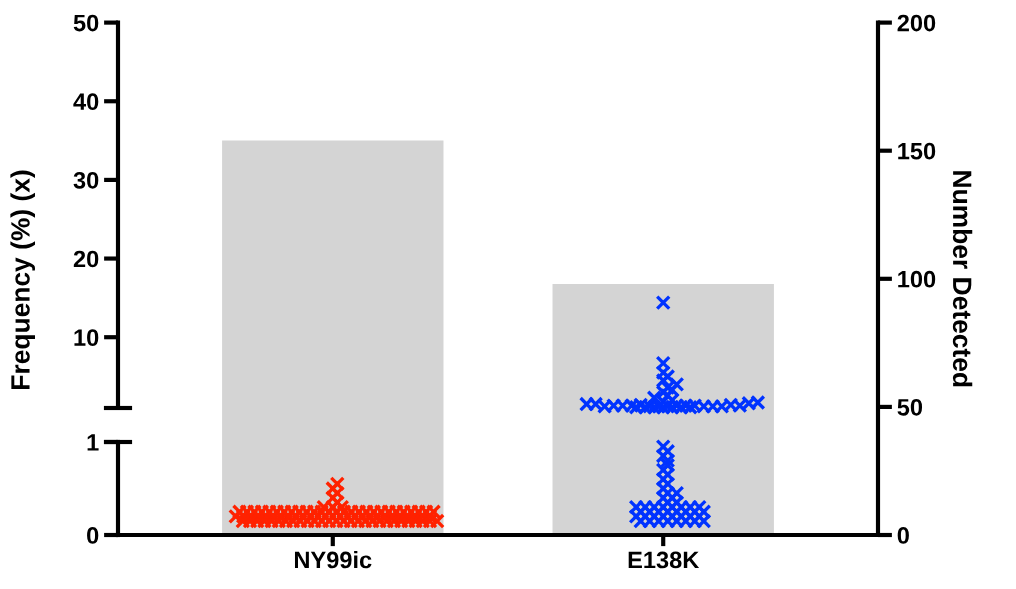  What do you see at coordinates (93, 535) in the screenshot?
I see `y-tick-label: 0` at bounding box center [93, 535].